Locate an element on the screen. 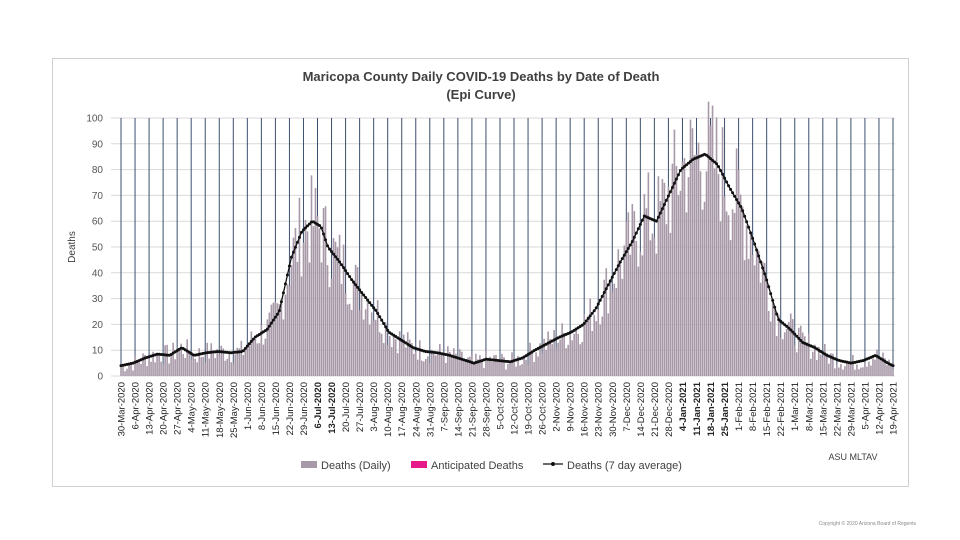  x-tick-label: 22-Feb-2021 is located at coordinates (781, 409).